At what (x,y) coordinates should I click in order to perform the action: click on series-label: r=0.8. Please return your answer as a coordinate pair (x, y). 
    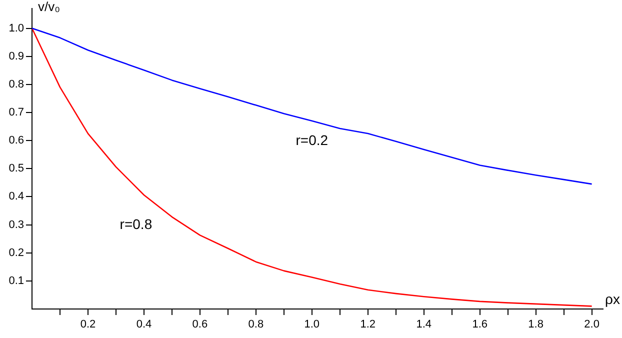
    Looking at the image, I should click on (136, 224).